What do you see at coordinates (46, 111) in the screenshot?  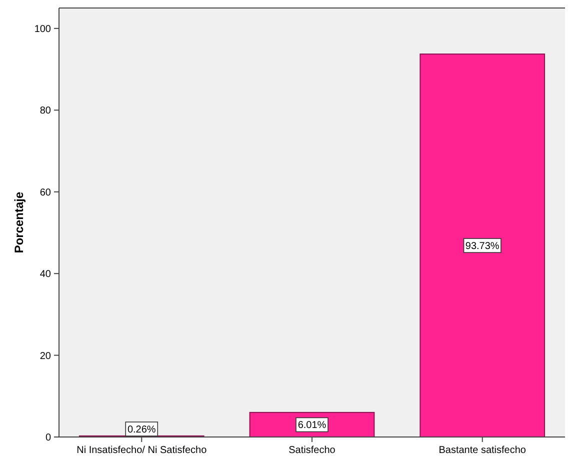 I see `y-tick-label: 80` at bounding box center [46, 111].